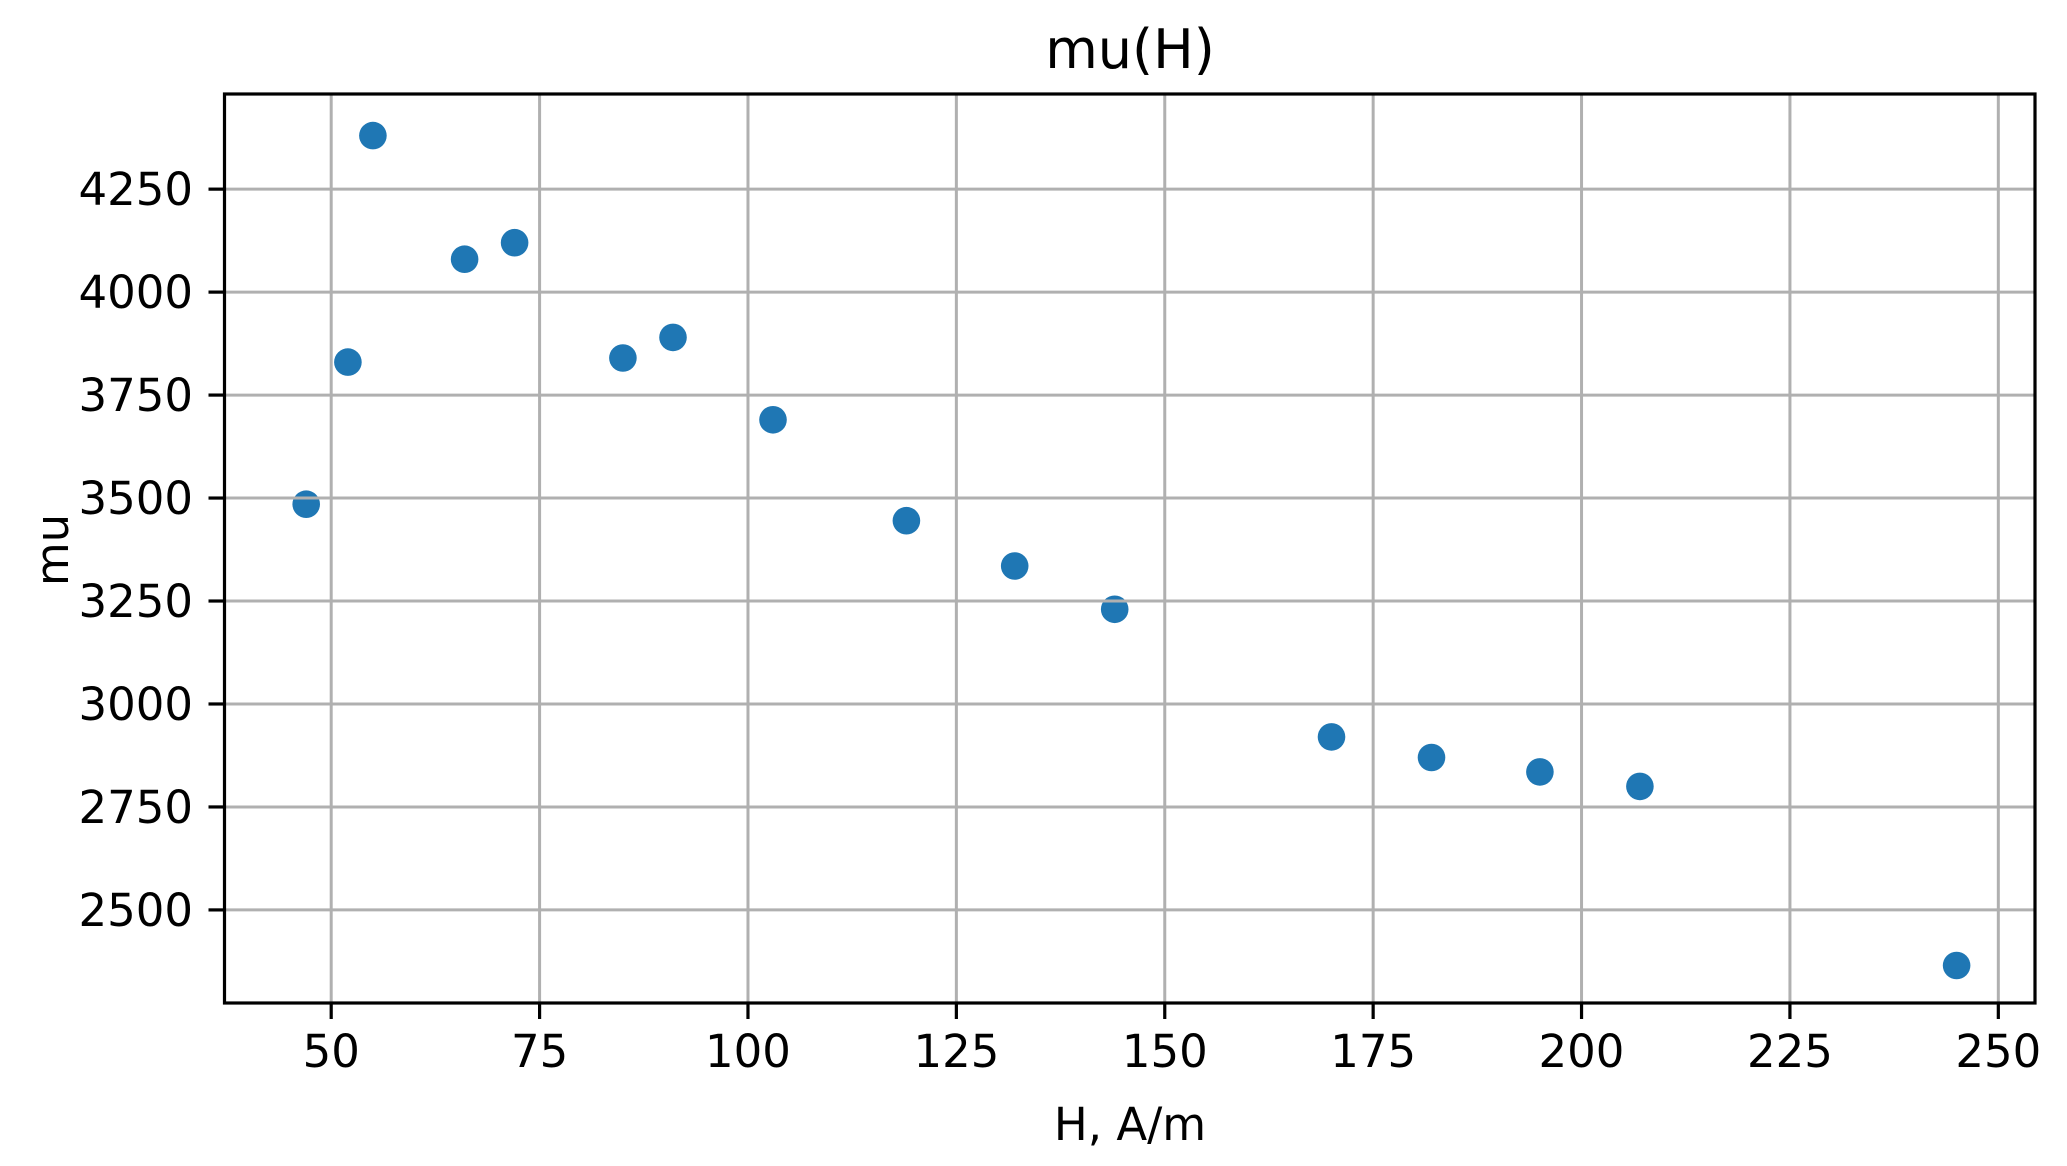 The height and width of the screenshot is (1166, 2067). Describe the element at coordinates (539, 1051) in the screenshot. I see `x-tick-label: 75` at that location.